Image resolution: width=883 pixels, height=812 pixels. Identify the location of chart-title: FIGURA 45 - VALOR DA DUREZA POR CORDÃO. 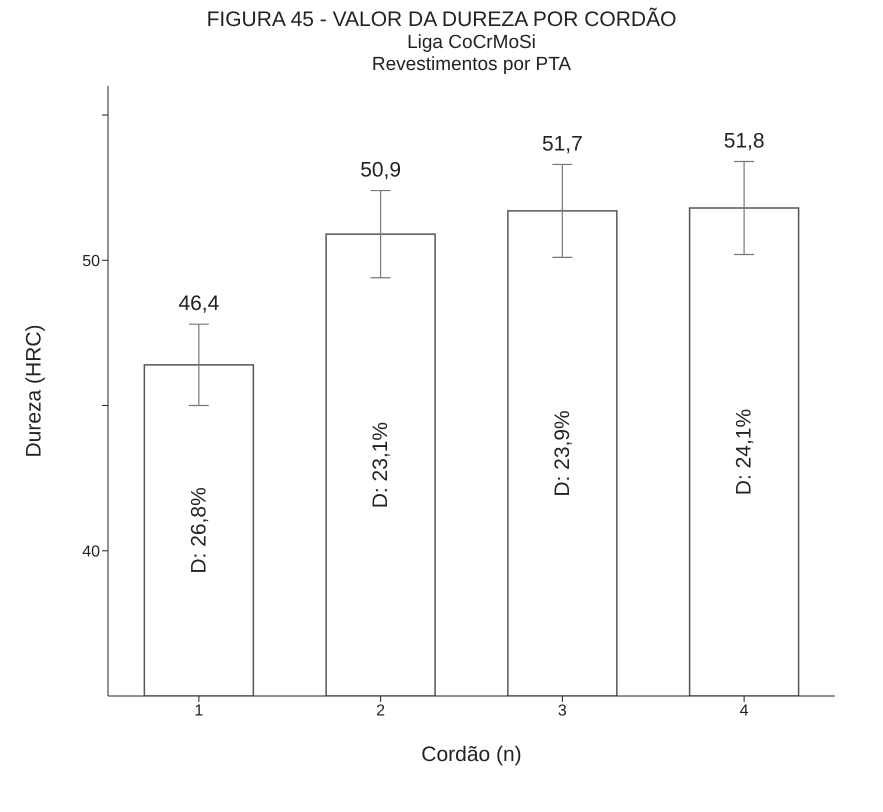
(442, 20).